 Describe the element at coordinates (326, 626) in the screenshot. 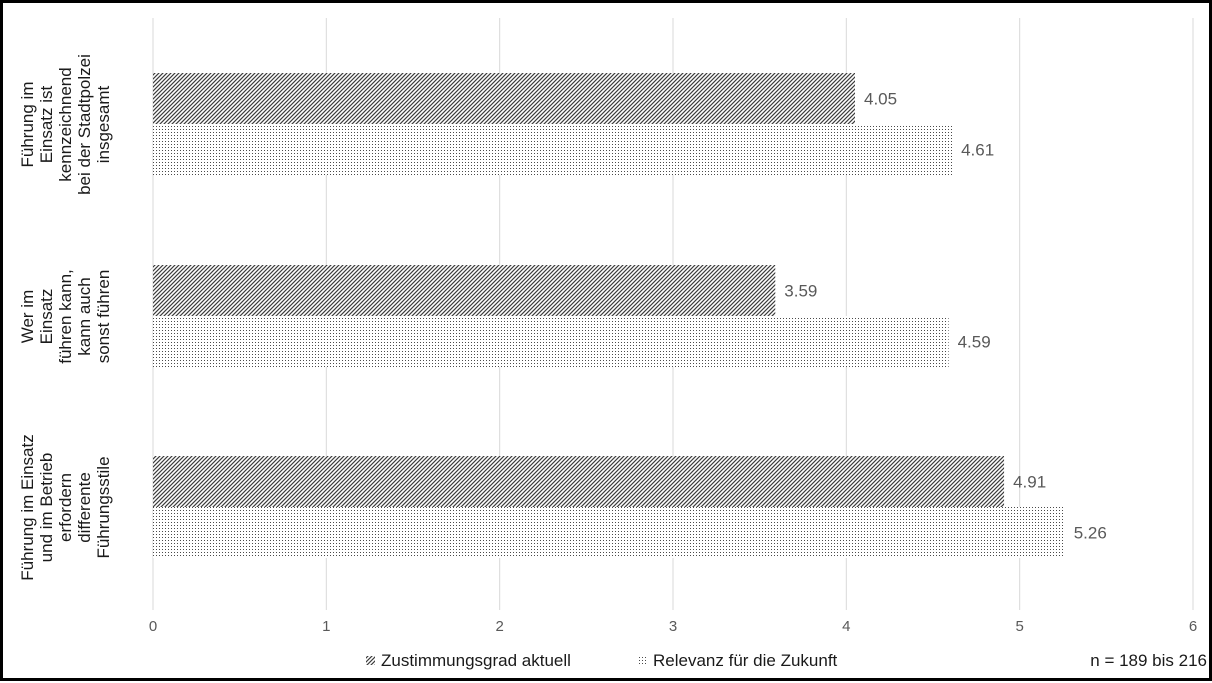

I see `x-tick-label: 1` at that location.